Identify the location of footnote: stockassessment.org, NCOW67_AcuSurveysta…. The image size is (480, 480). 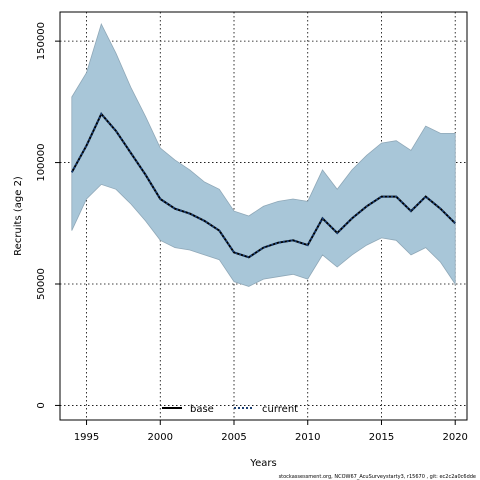
(377, 477).